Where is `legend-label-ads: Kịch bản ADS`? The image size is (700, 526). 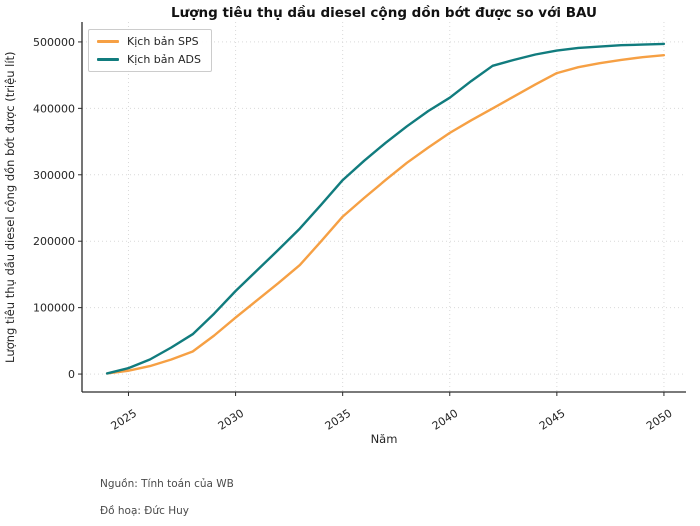
legend-label-ads: Kịch bản ADS is located at coordinates (164, 59).